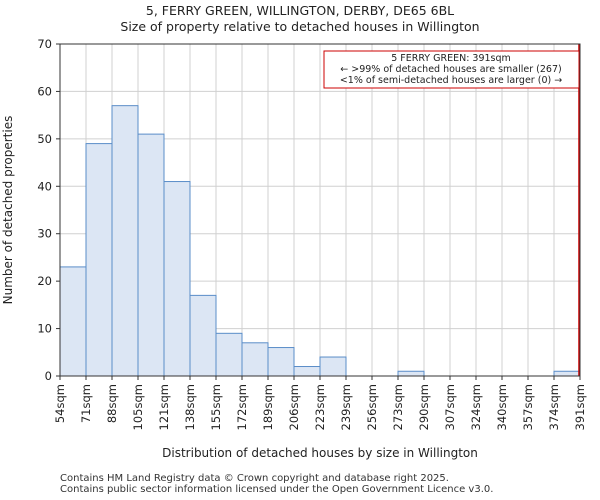 Image resolution: width=600 pixels, height=500 pixels. What do you see at coordinates (44, 234) in the screenshot?
I see `y-tick-label: 30` at bounding box center [44, 234].